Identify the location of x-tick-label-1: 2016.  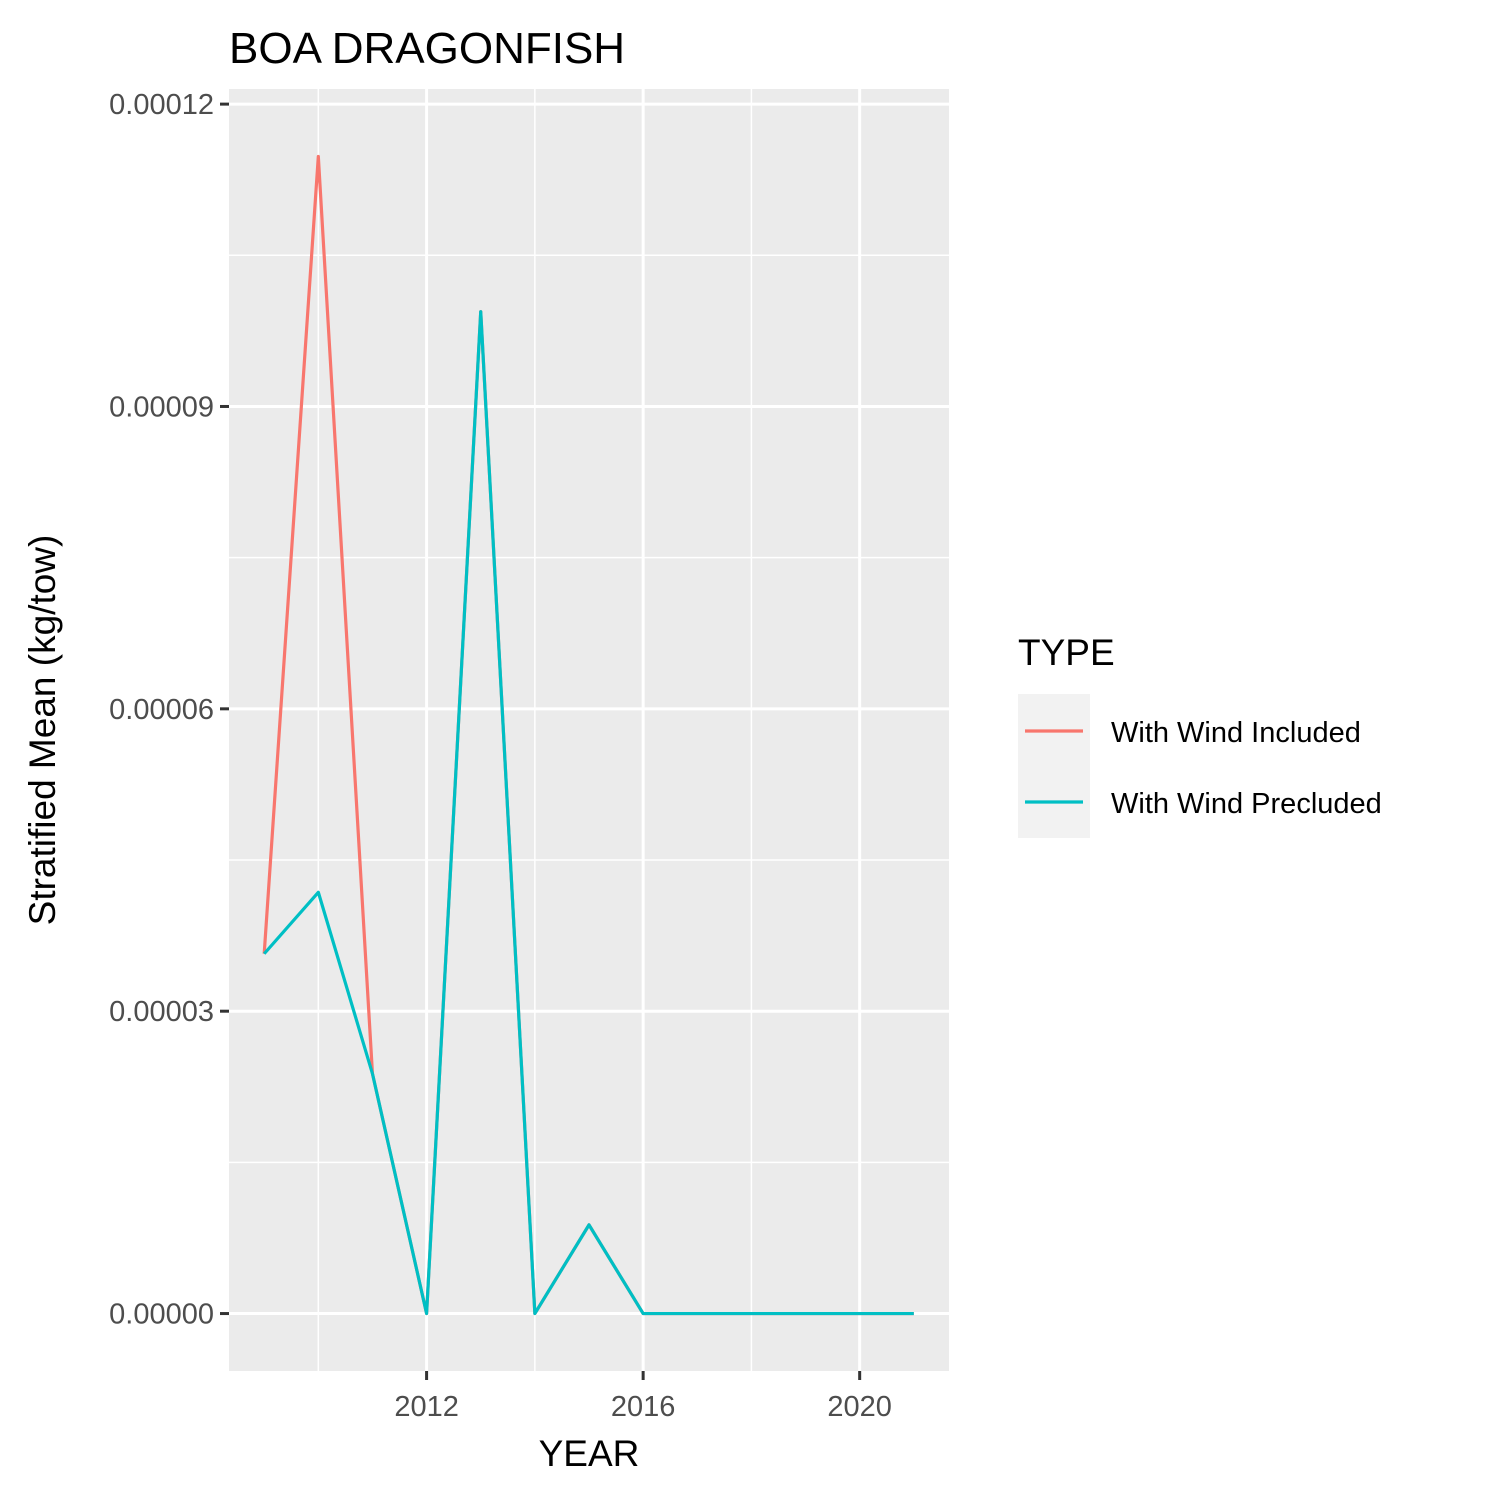
(643, 1407).